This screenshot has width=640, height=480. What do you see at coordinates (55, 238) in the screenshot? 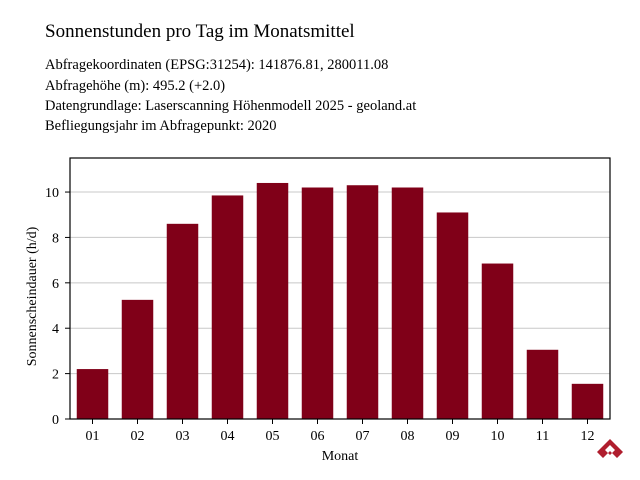
I see `y-tick-label: 8` at bounding box center [55, 238].